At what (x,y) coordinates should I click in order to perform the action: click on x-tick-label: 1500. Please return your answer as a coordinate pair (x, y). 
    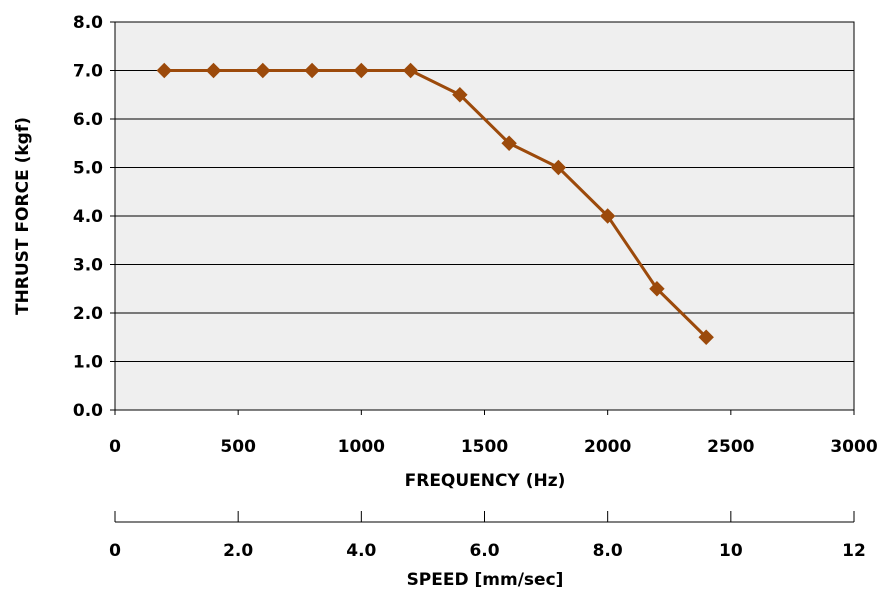
    Looking at the image, I should click on (484, 447).